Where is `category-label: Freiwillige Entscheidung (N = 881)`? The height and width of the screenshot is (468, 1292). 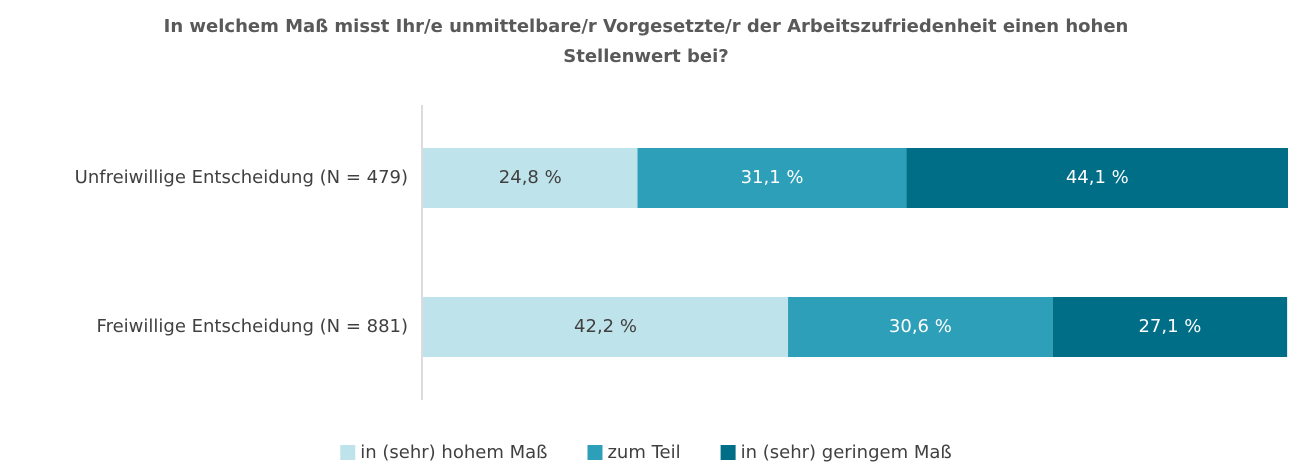
category-label: Freiwillige Entscheidung (N = 881) is located at coordinates (252, 326).